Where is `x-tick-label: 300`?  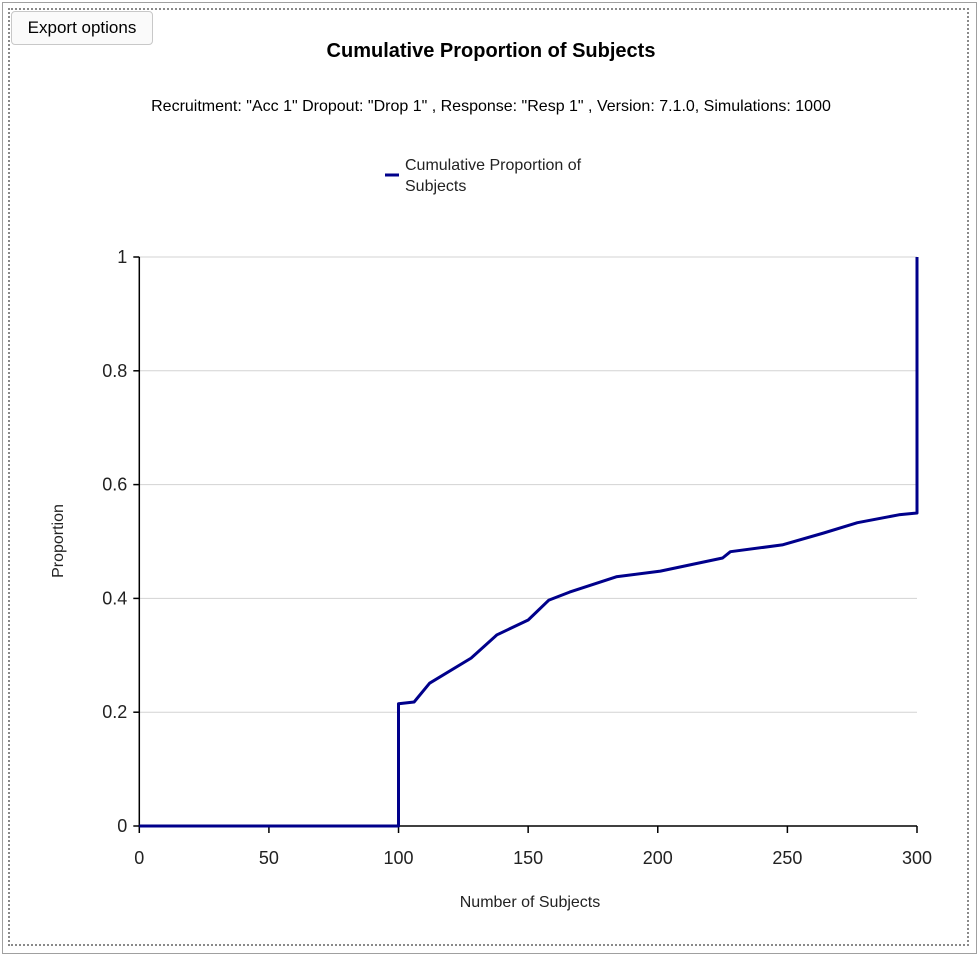 x-tick-label: 300 is located at coordinates (917, 858).